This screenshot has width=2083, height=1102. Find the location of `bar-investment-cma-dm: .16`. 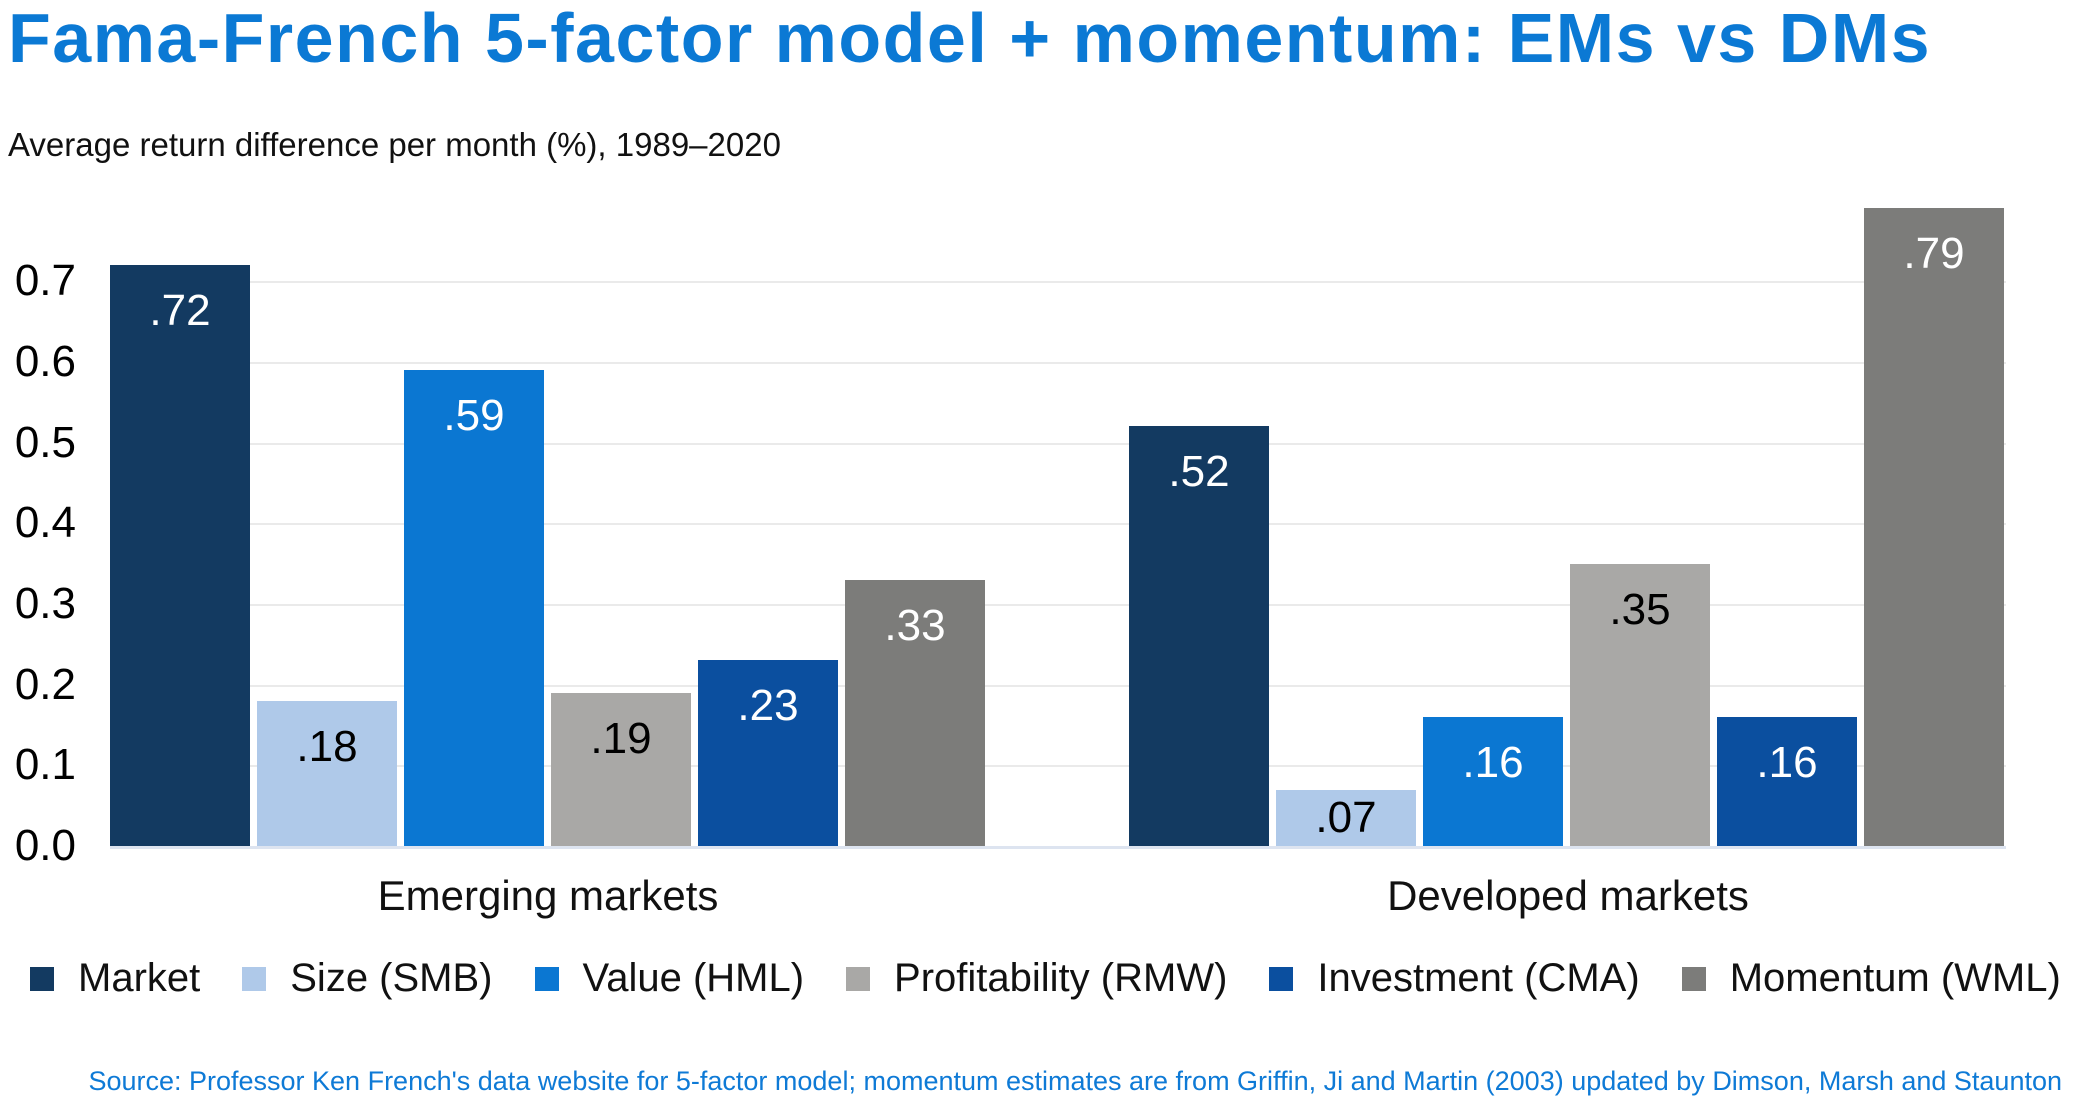

bar-investment-cma-dm: .16 is located at coordinates (1787, 781).